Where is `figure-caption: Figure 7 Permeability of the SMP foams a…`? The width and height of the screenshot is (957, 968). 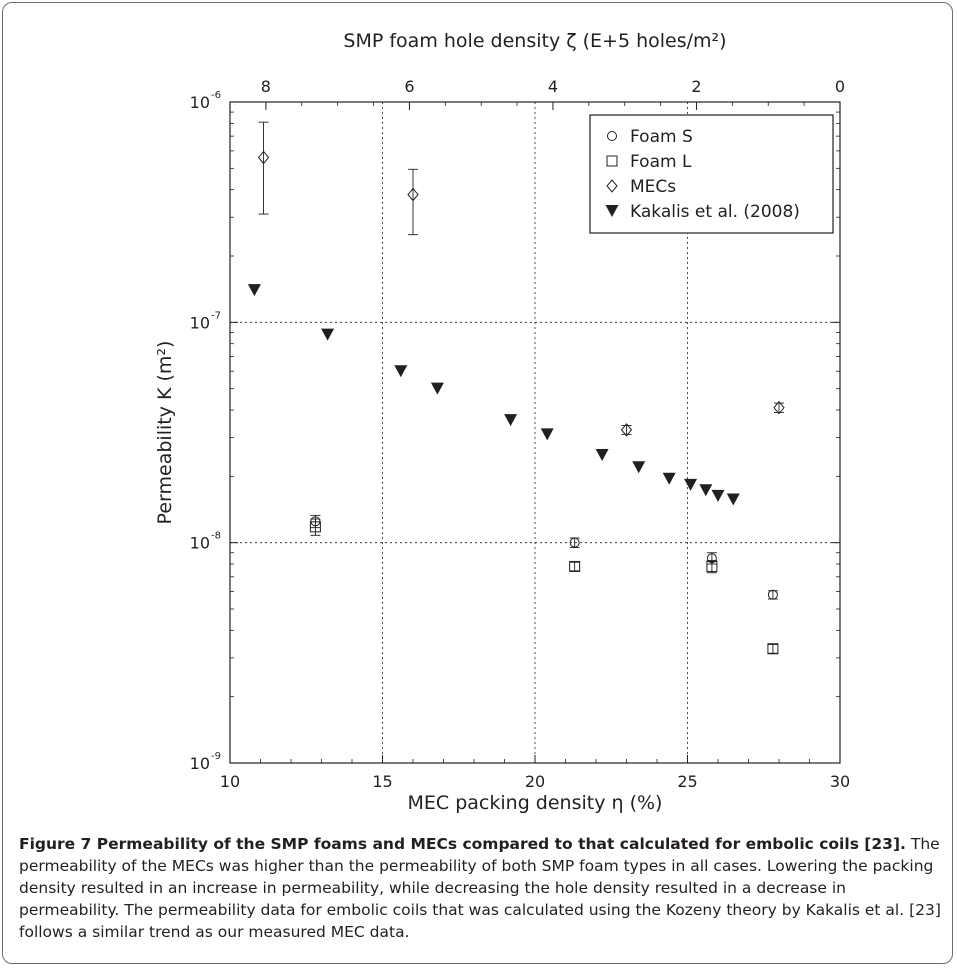
figure-caption: Figure 7 Permeability of the SMP foams a… is located at coordinates (481, 888).